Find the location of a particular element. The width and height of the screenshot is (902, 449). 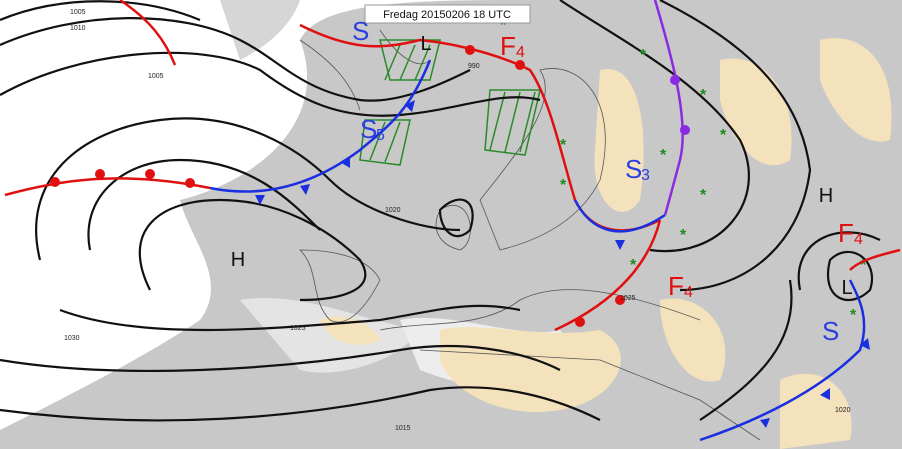

isobar-label: 1030 is located at coordinates (72, 338).